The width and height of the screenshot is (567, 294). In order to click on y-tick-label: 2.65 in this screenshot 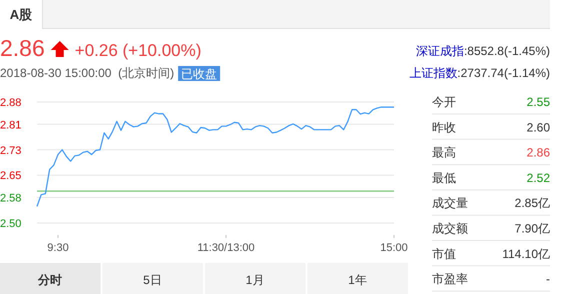, I will do `click(11, 176)`.